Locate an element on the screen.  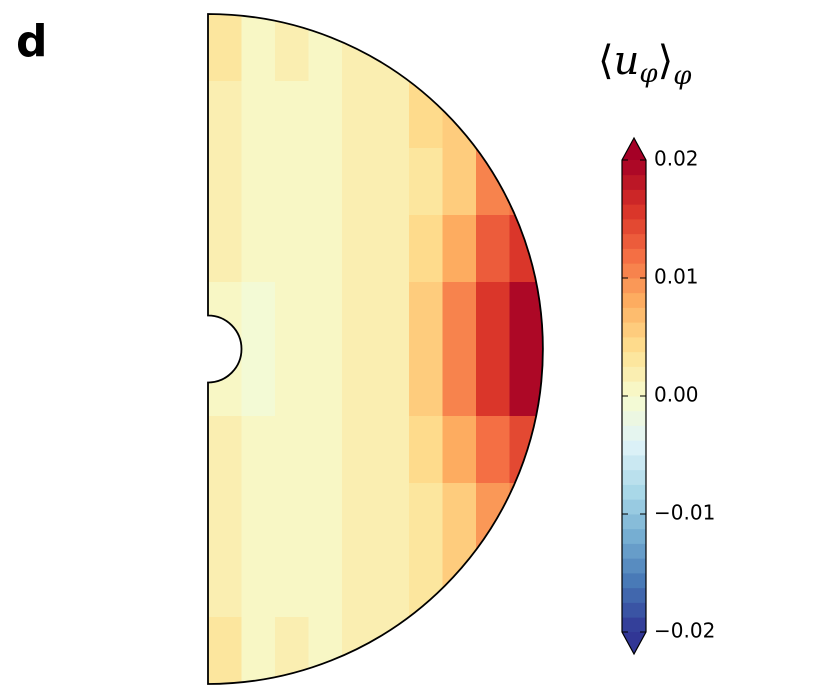
symbol: u is located at coordinates (627, 61).